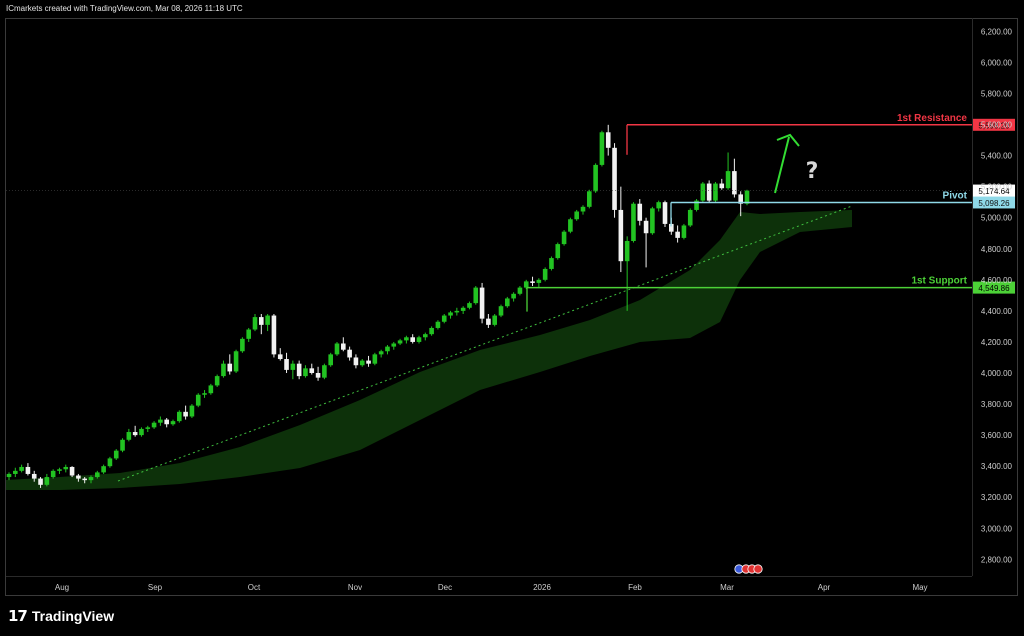 This screenshot has height=636, width=1024. I want to click on price-tick-label: 4,000.00, so click(997, 373).